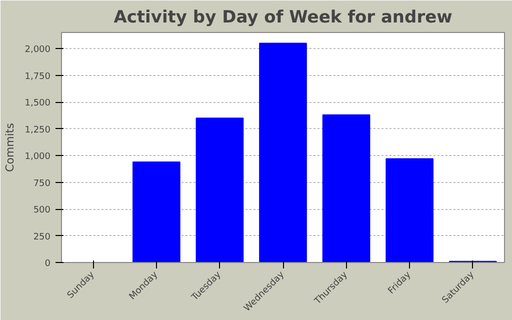 This screenshot has height=320, width=512. Describe the element at coordinates (37, 157) in the screenshot. I see `y-tick-label: 1,000` at that location.